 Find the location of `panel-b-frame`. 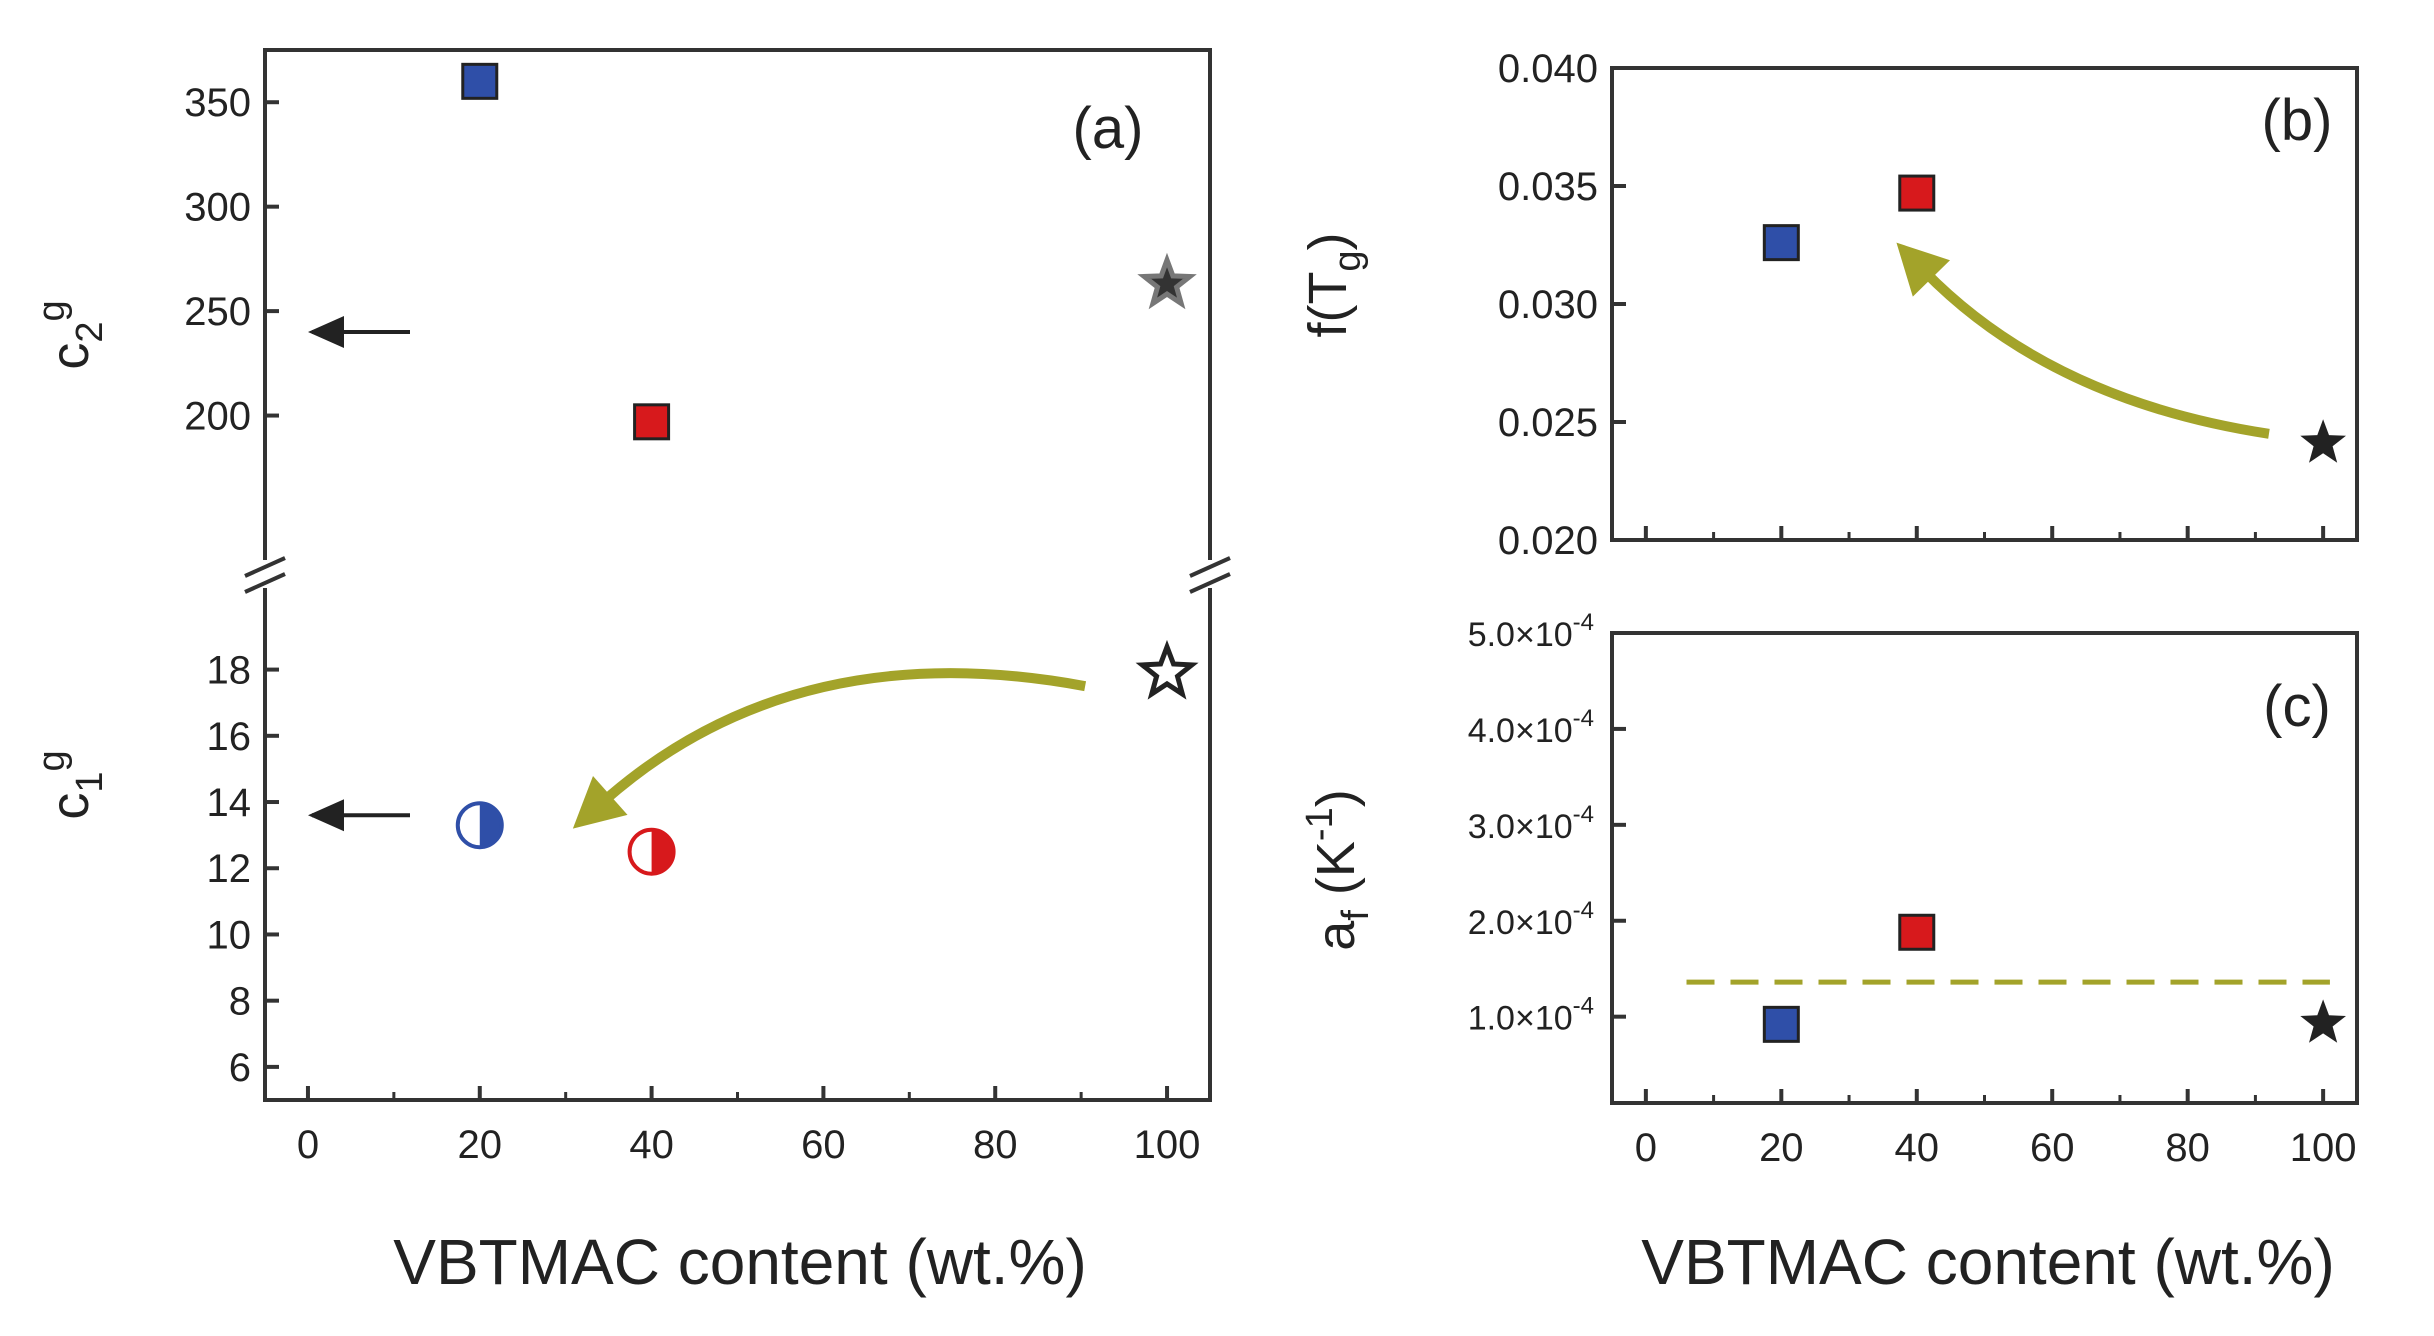

panel-b-frame is located at coordinates (1984, 304).